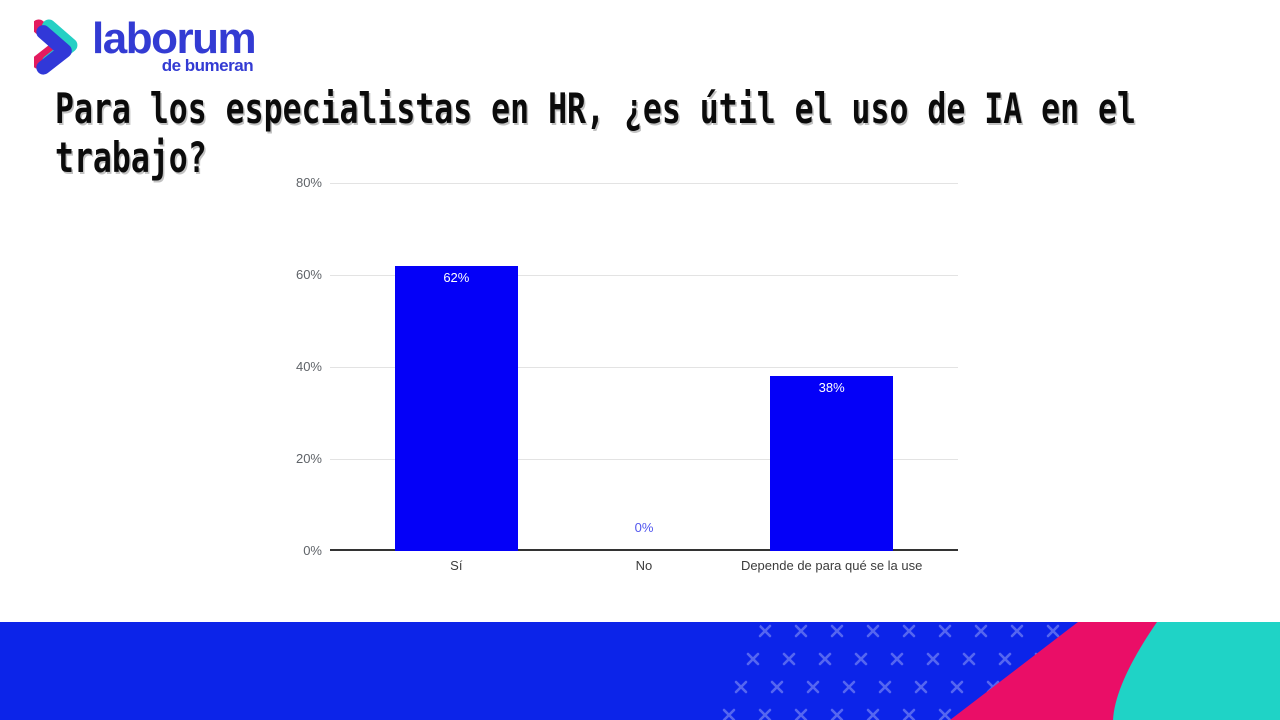 This screenshot has width=1280, height=720. What do you see at coordinates (54, 50) in the screenshot?
I see `chevron-blue-shape` at bounding box center [54, 50].